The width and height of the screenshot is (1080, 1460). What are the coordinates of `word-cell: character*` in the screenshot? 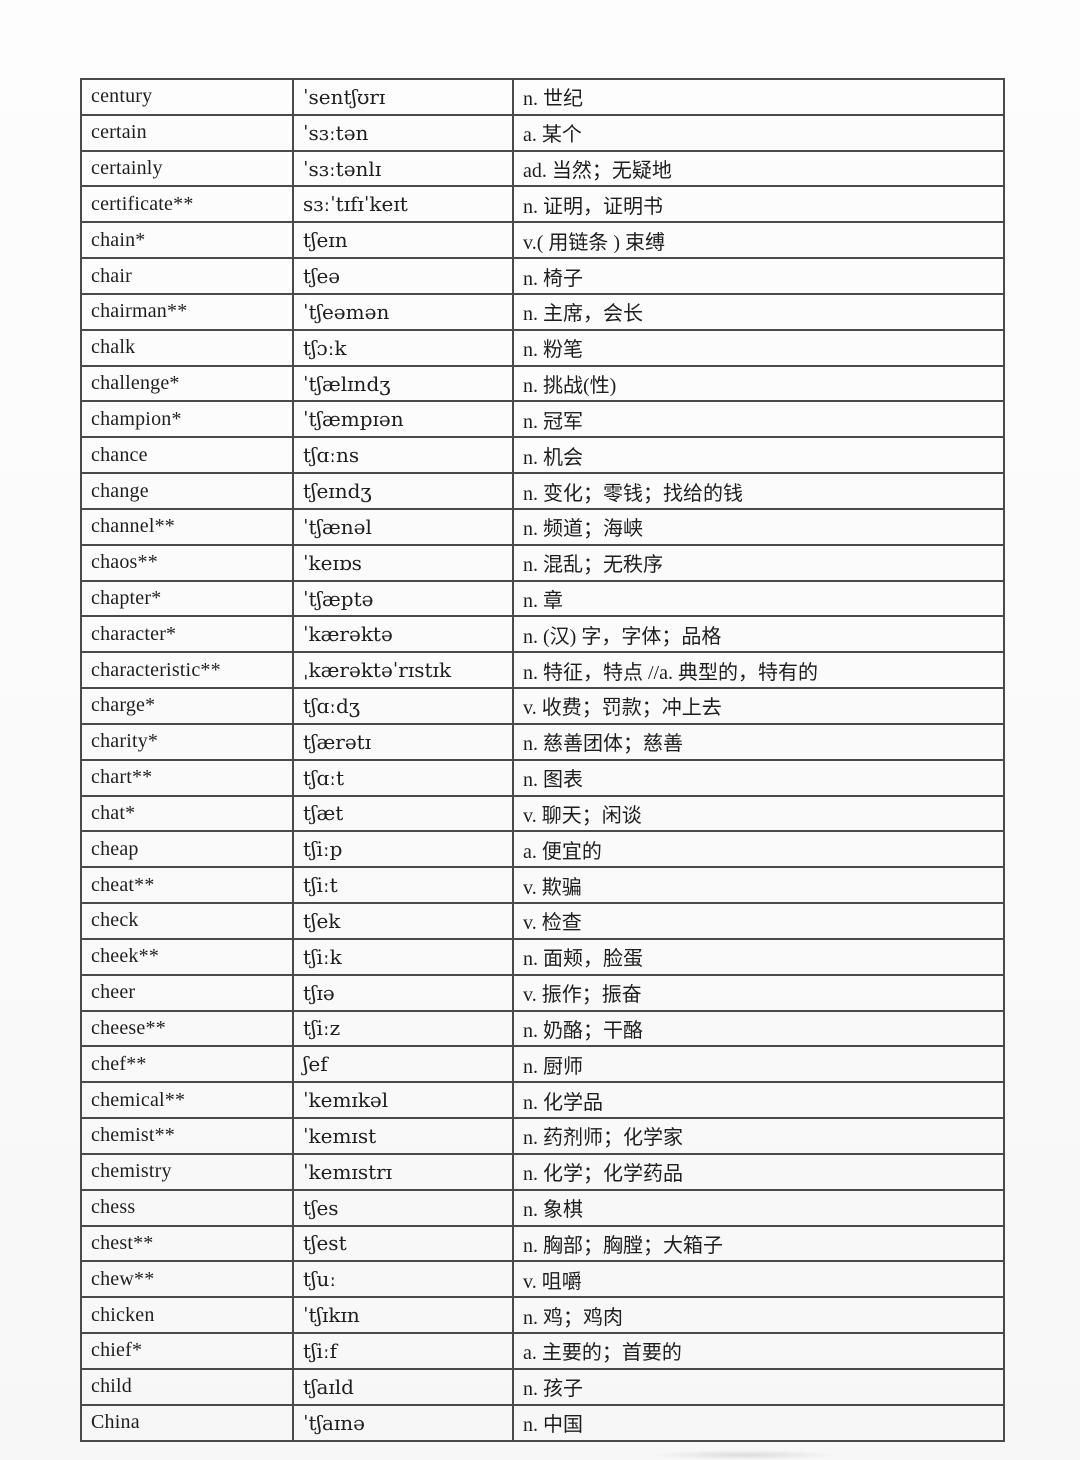 It's located at (187, 634).